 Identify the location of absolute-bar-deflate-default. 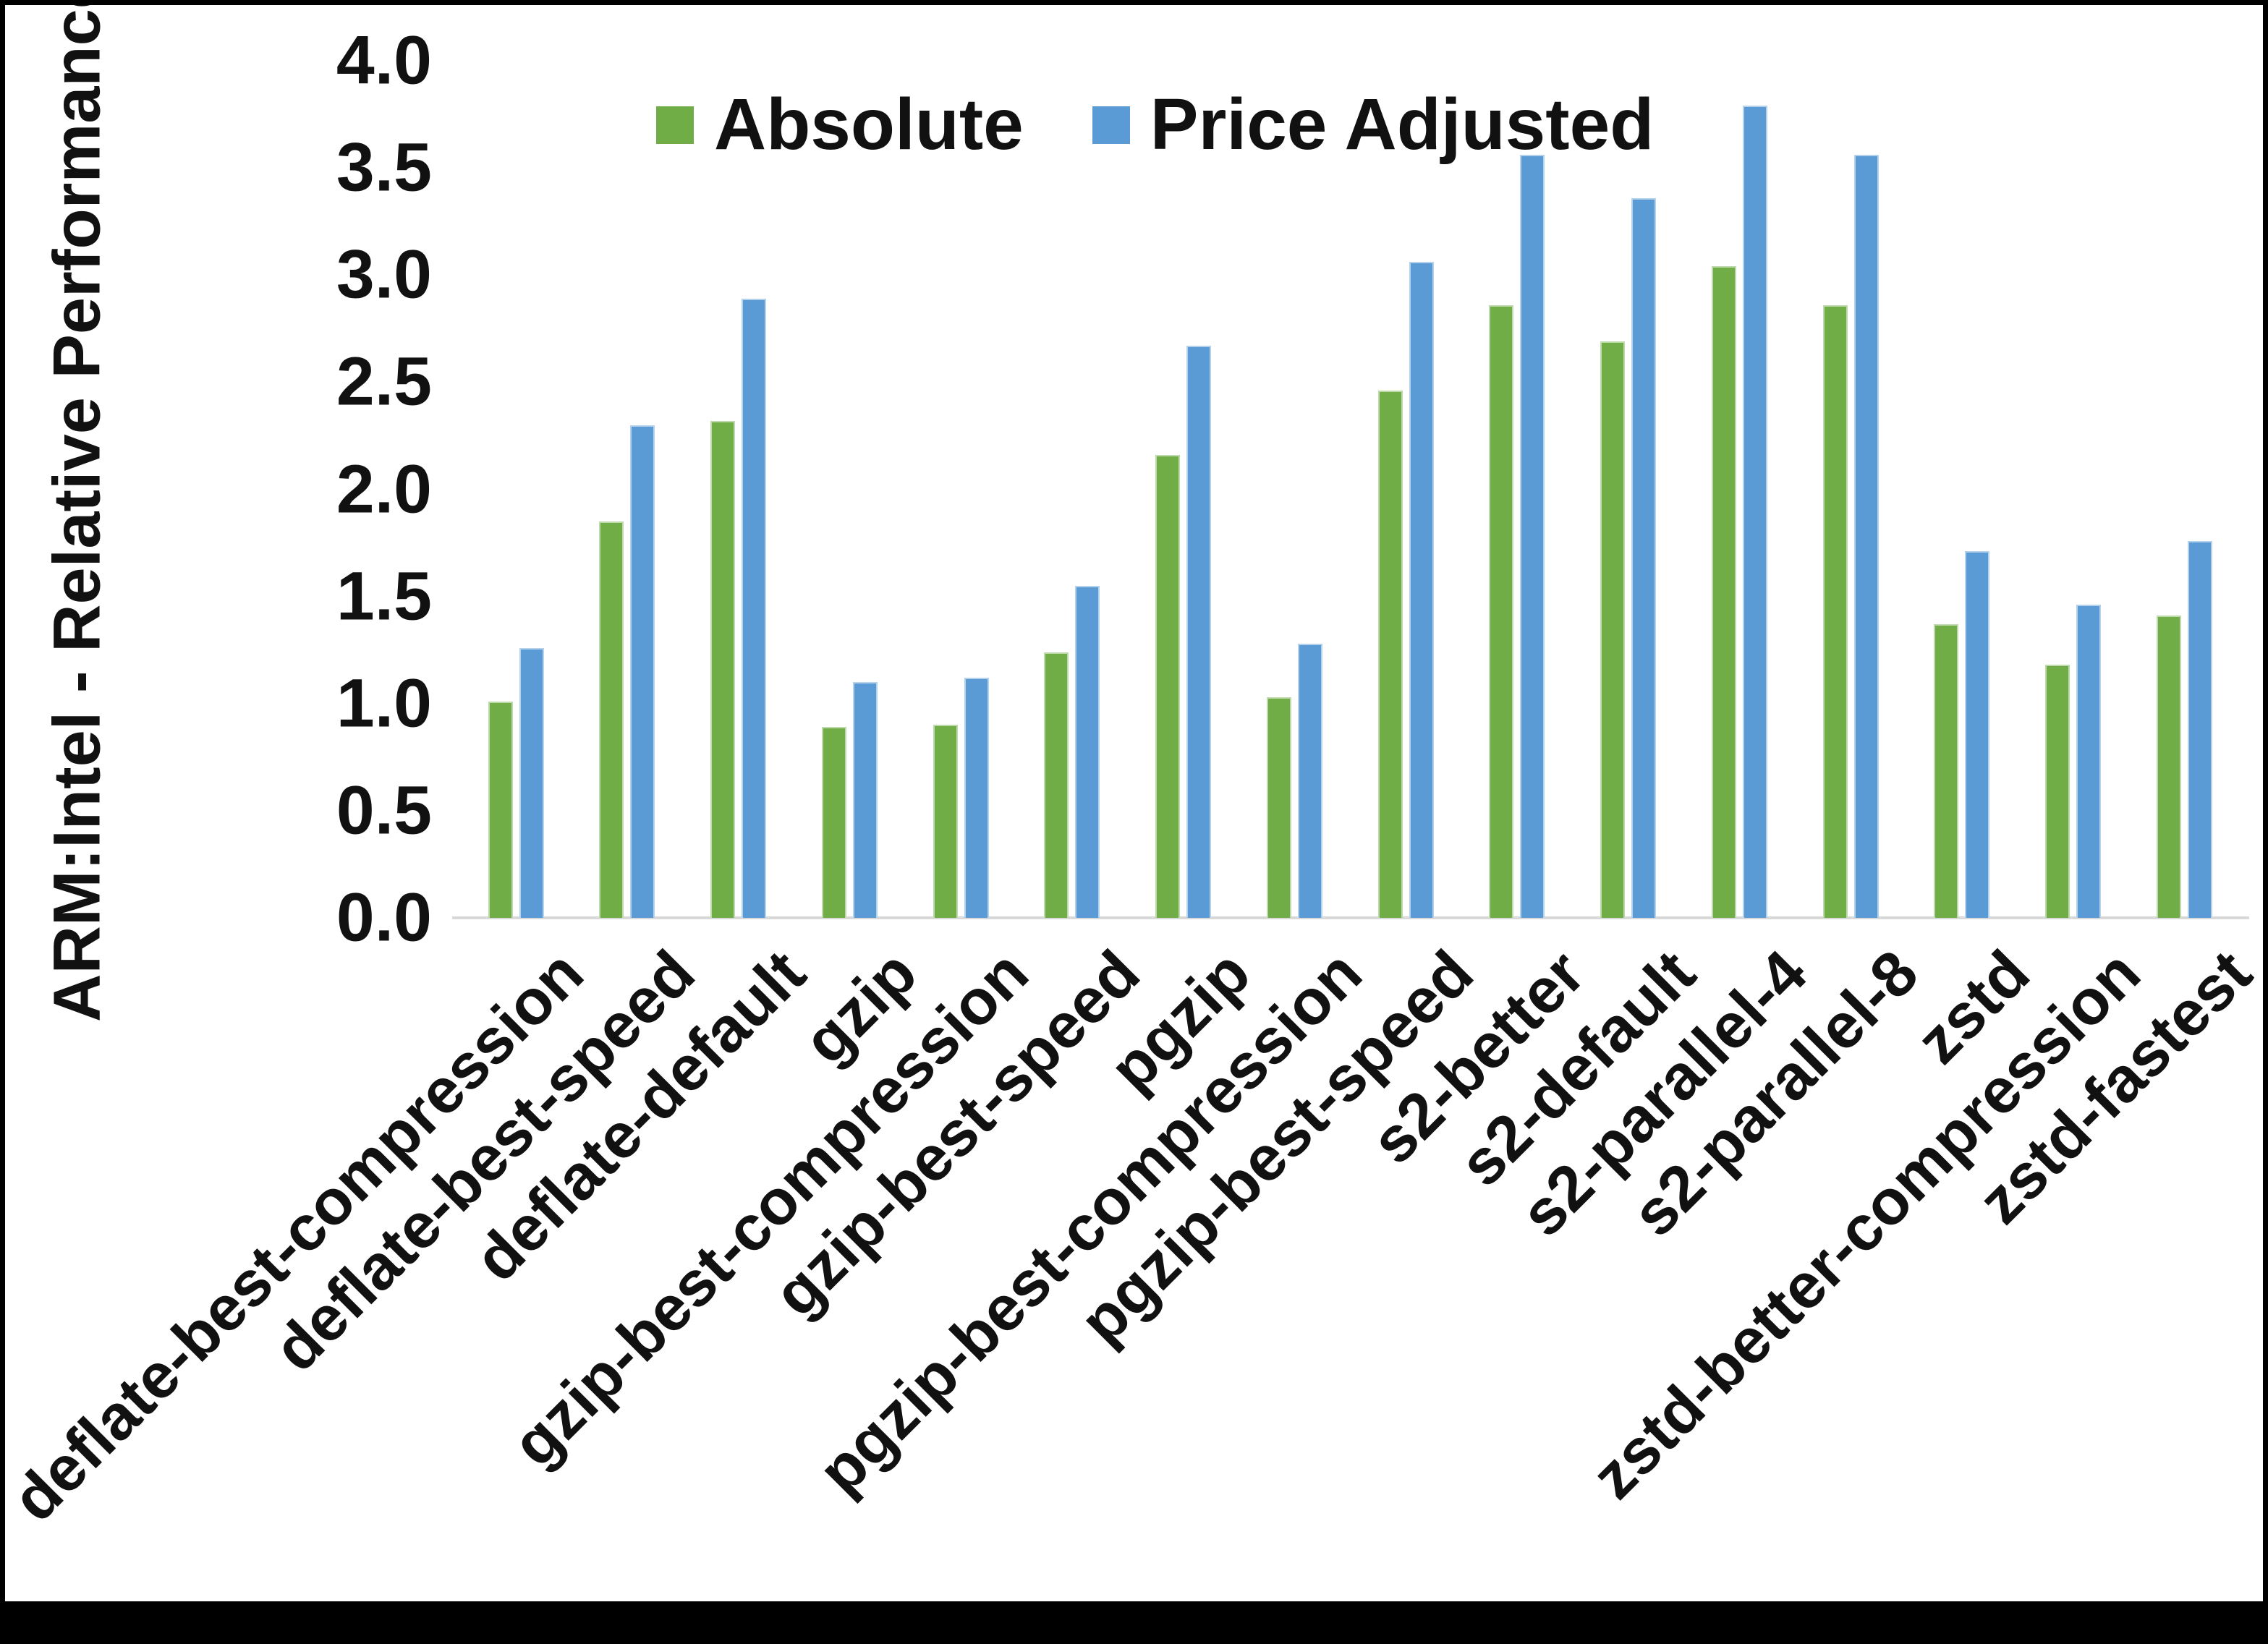
(722, 669).